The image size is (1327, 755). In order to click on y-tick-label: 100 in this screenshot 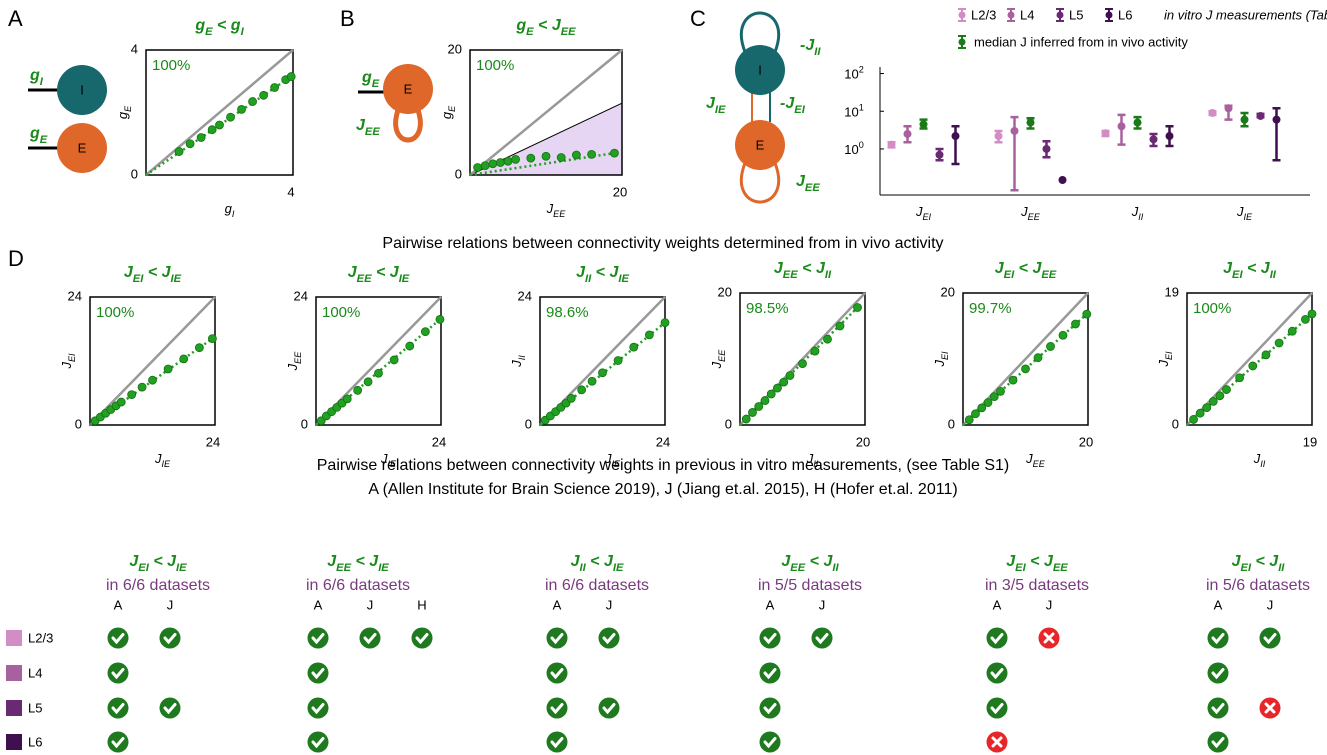, I will do `click(854, 148)`.